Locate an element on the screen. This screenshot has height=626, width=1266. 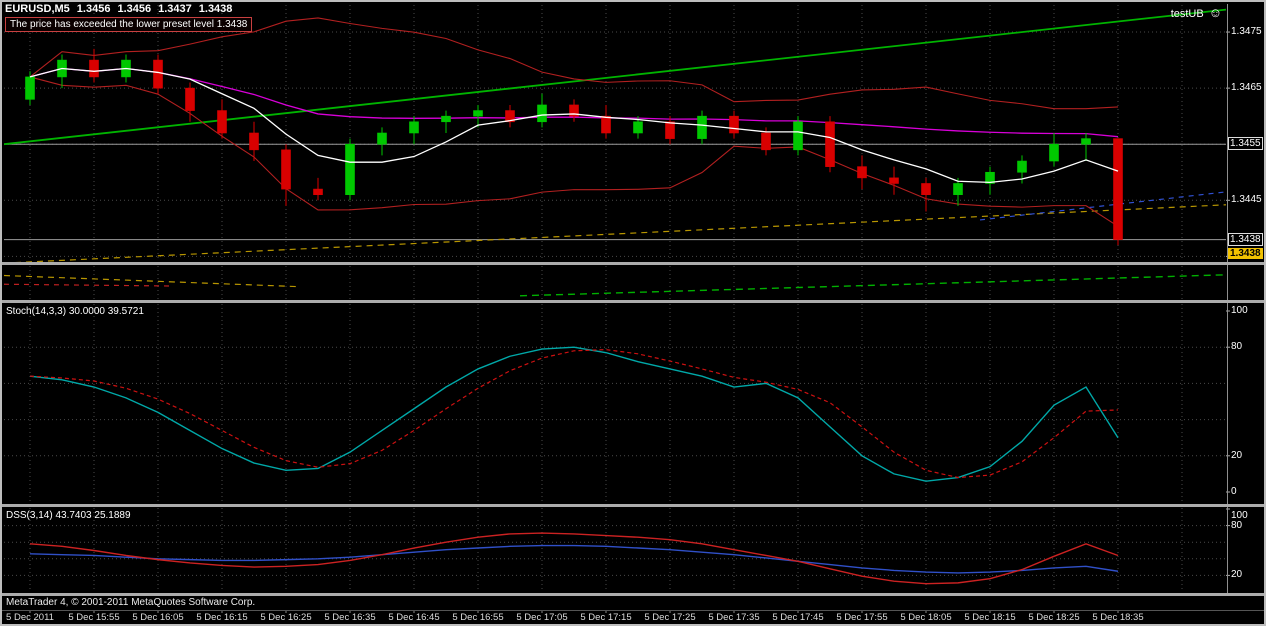
watermark-text: testUB is located at coordinates (1187, 14).